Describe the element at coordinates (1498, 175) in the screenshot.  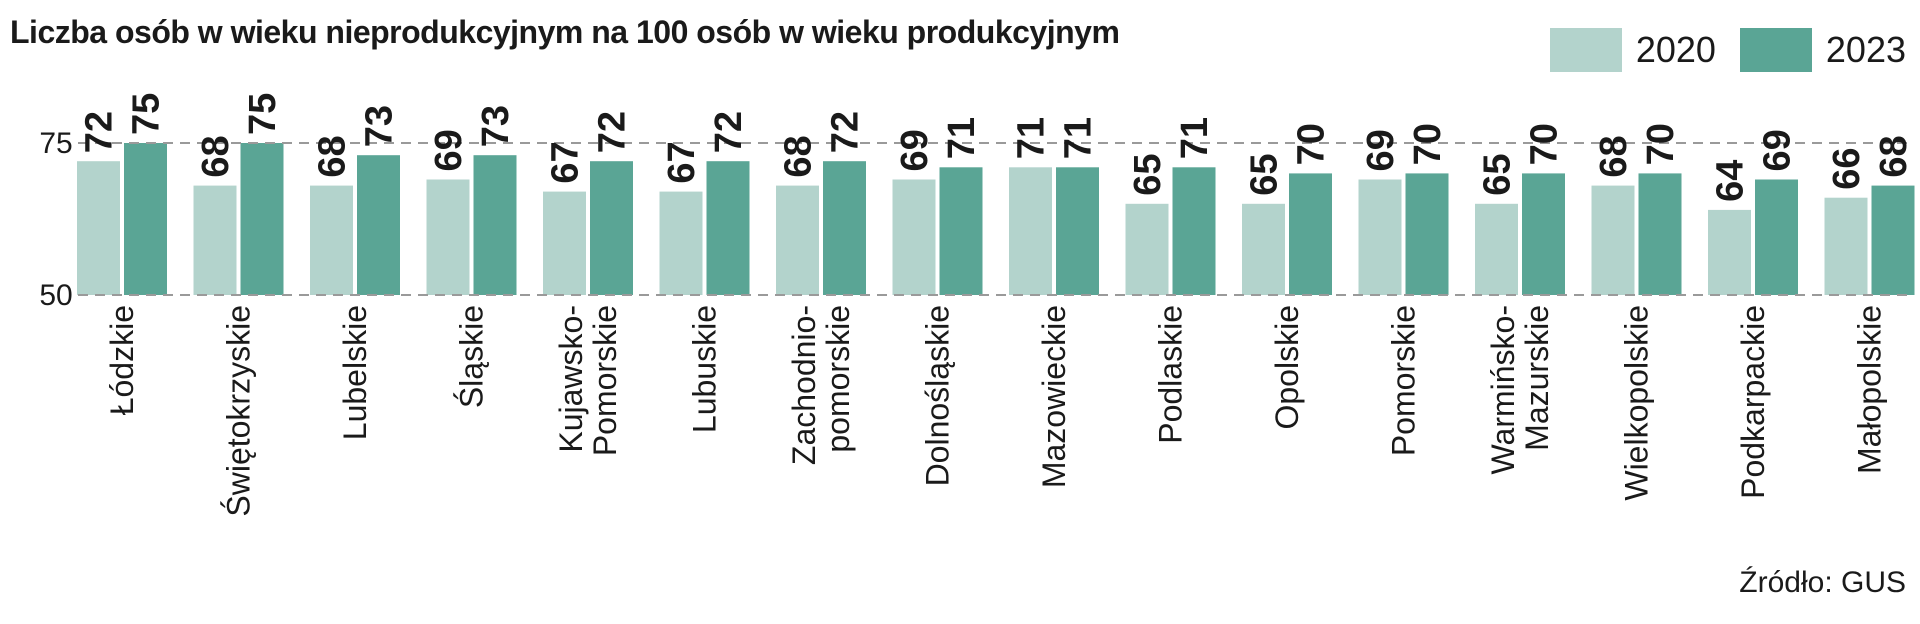
I see `value-label-2020-12: 65` at that location.